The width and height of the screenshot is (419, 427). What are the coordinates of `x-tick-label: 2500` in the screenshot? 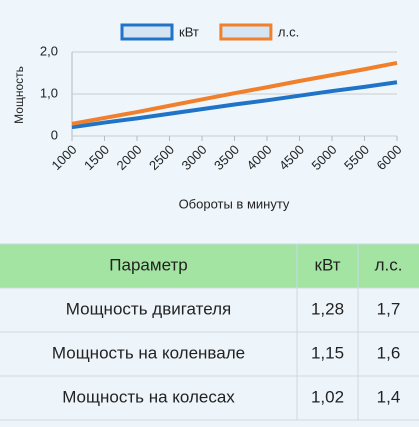 It's located at (161, 157).